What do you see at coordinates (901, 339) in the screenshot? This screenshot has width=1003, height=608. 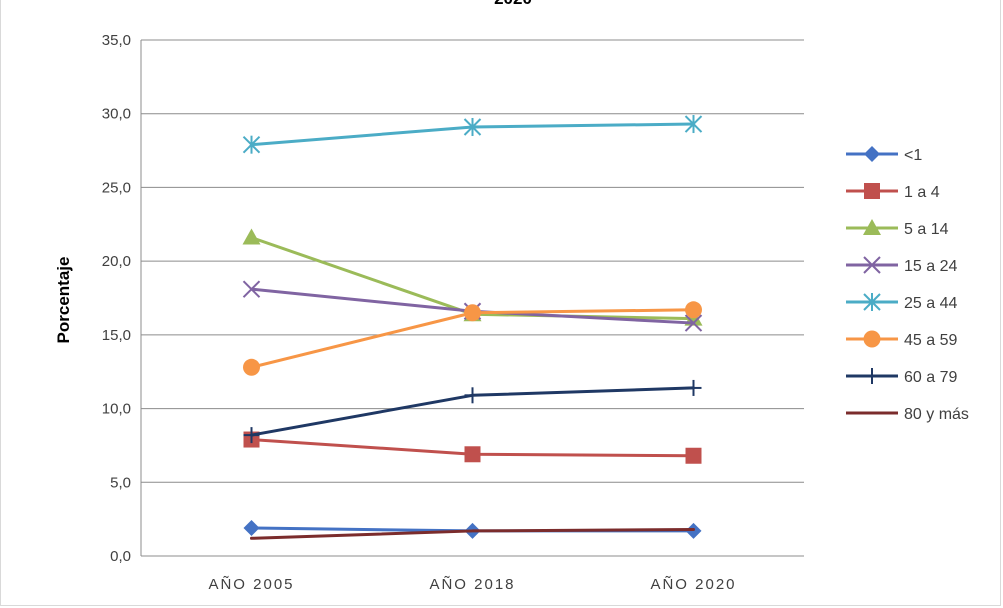 I see `legend-item: 45 a 59` at bounding box center [901, 339].